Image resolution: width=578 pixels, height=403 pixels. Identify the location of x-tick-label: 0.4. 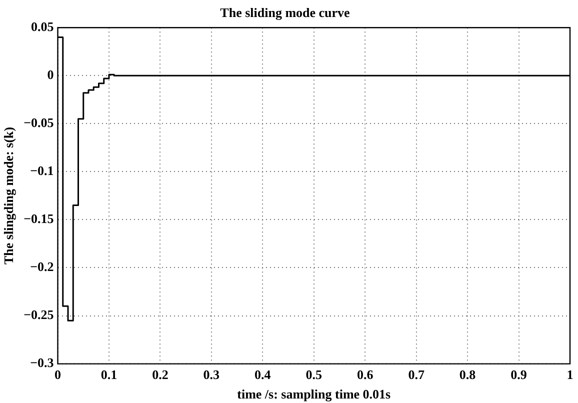
(263, 374).